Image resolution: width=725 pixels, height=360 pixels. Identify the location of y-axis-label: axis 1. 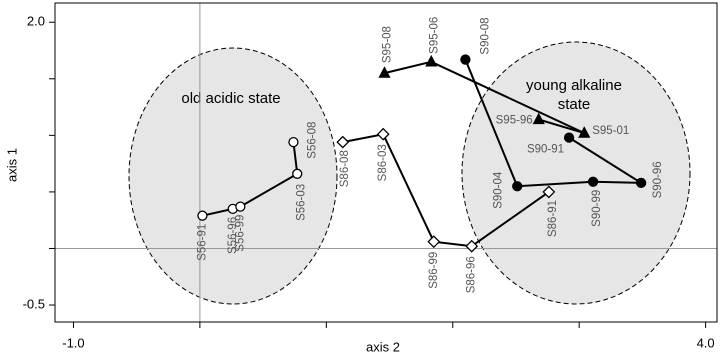
(11, 165).